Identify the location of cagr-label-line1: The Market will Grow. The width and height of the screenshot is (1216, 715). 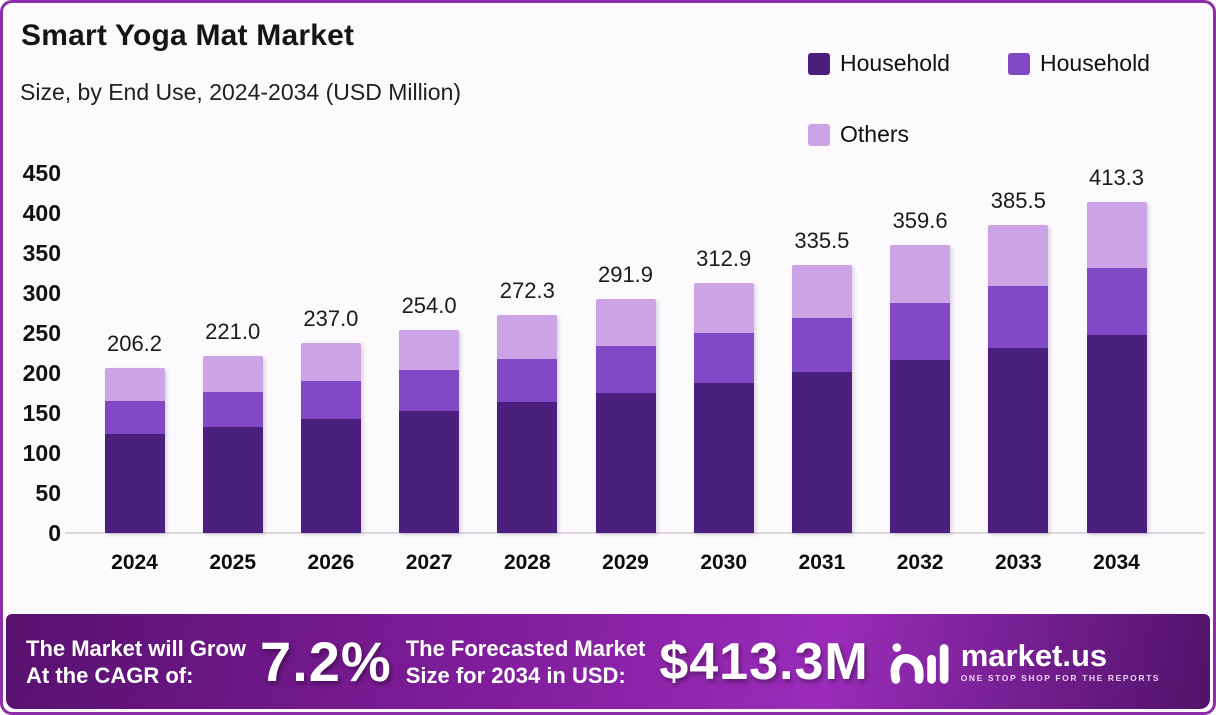
(136, 648).